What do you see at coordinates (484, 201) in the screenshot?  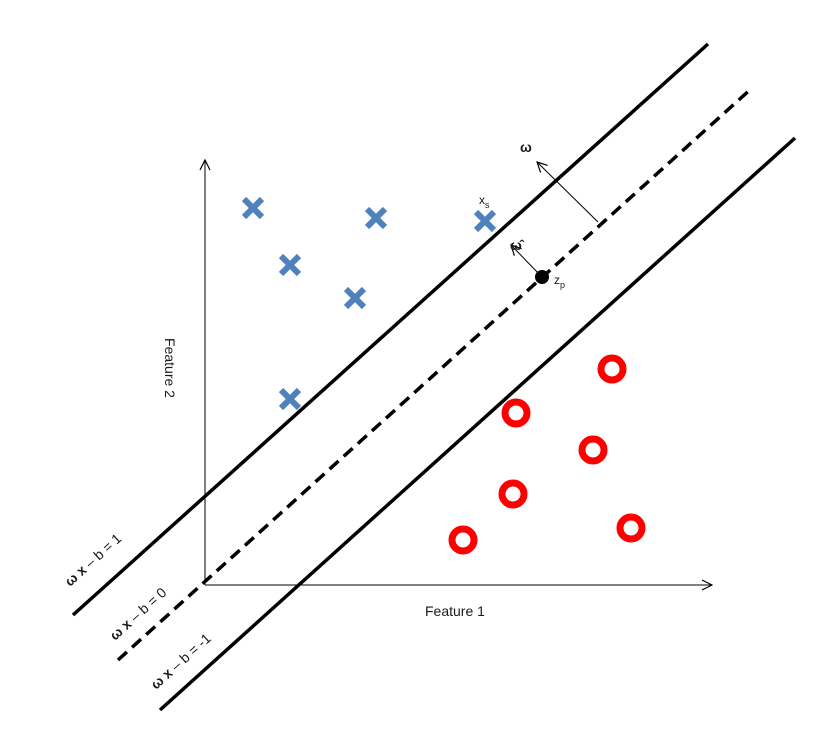 I see `xs-label: xs` at bounding box center [484, 201].